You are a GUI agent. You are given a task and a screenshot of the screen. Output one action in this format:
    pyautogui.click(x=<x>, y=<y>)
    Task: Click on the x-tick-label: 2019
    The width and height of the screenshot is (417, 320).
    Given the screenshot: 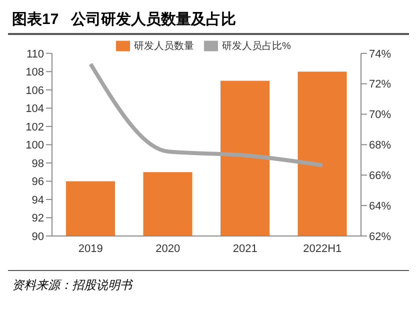 What is the action you would take?
    pyautogui.click(x=90, y=248)
    